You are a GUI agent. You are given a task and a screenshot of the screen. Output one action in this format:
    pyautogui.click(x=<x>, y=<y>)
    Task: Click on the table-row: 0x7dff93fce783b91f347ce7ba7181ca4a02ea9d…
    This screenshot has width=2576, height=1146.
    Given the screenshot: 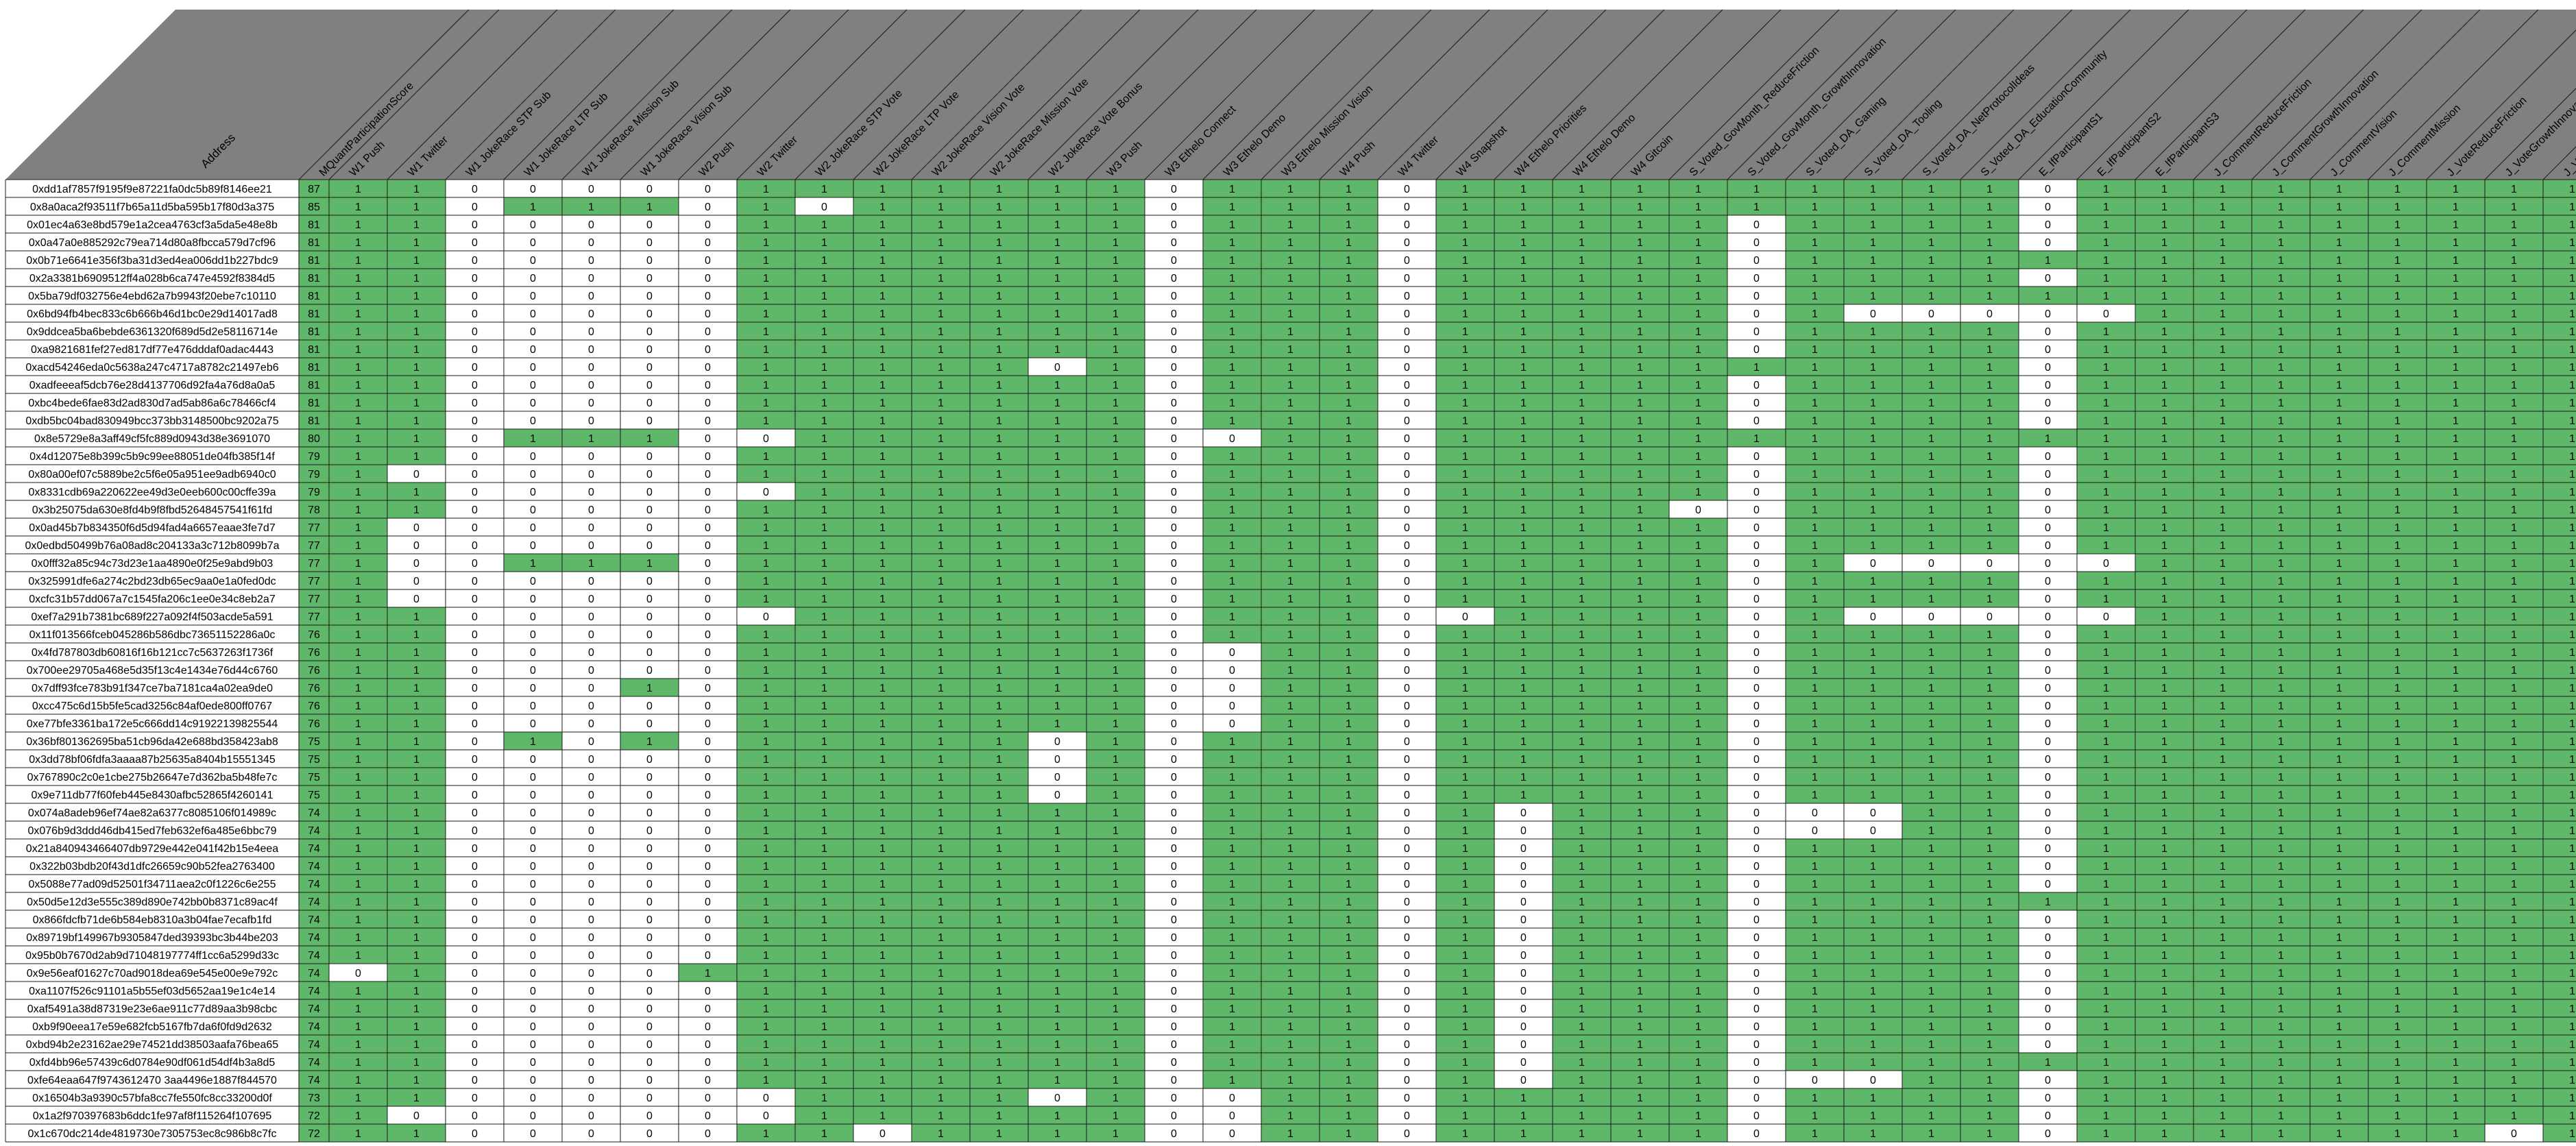 What is the action you would take?
    pyautogui.click(x=1290, y=688)
    